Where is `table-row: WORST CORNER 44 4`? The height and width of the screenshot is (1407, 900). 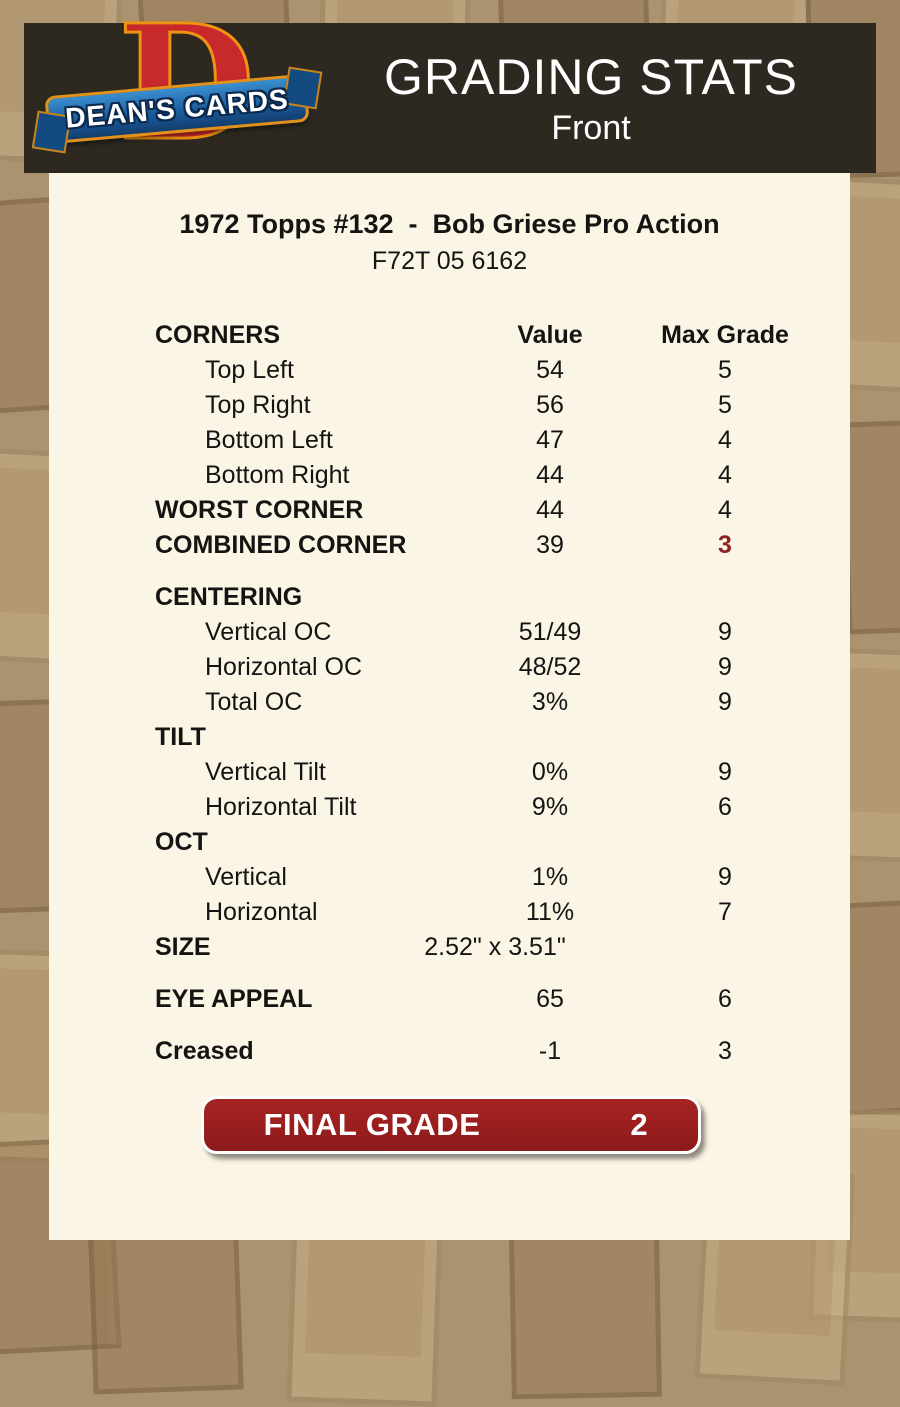 table-row: WORST CORNER 44 4 is located at coordinates (475, 510).